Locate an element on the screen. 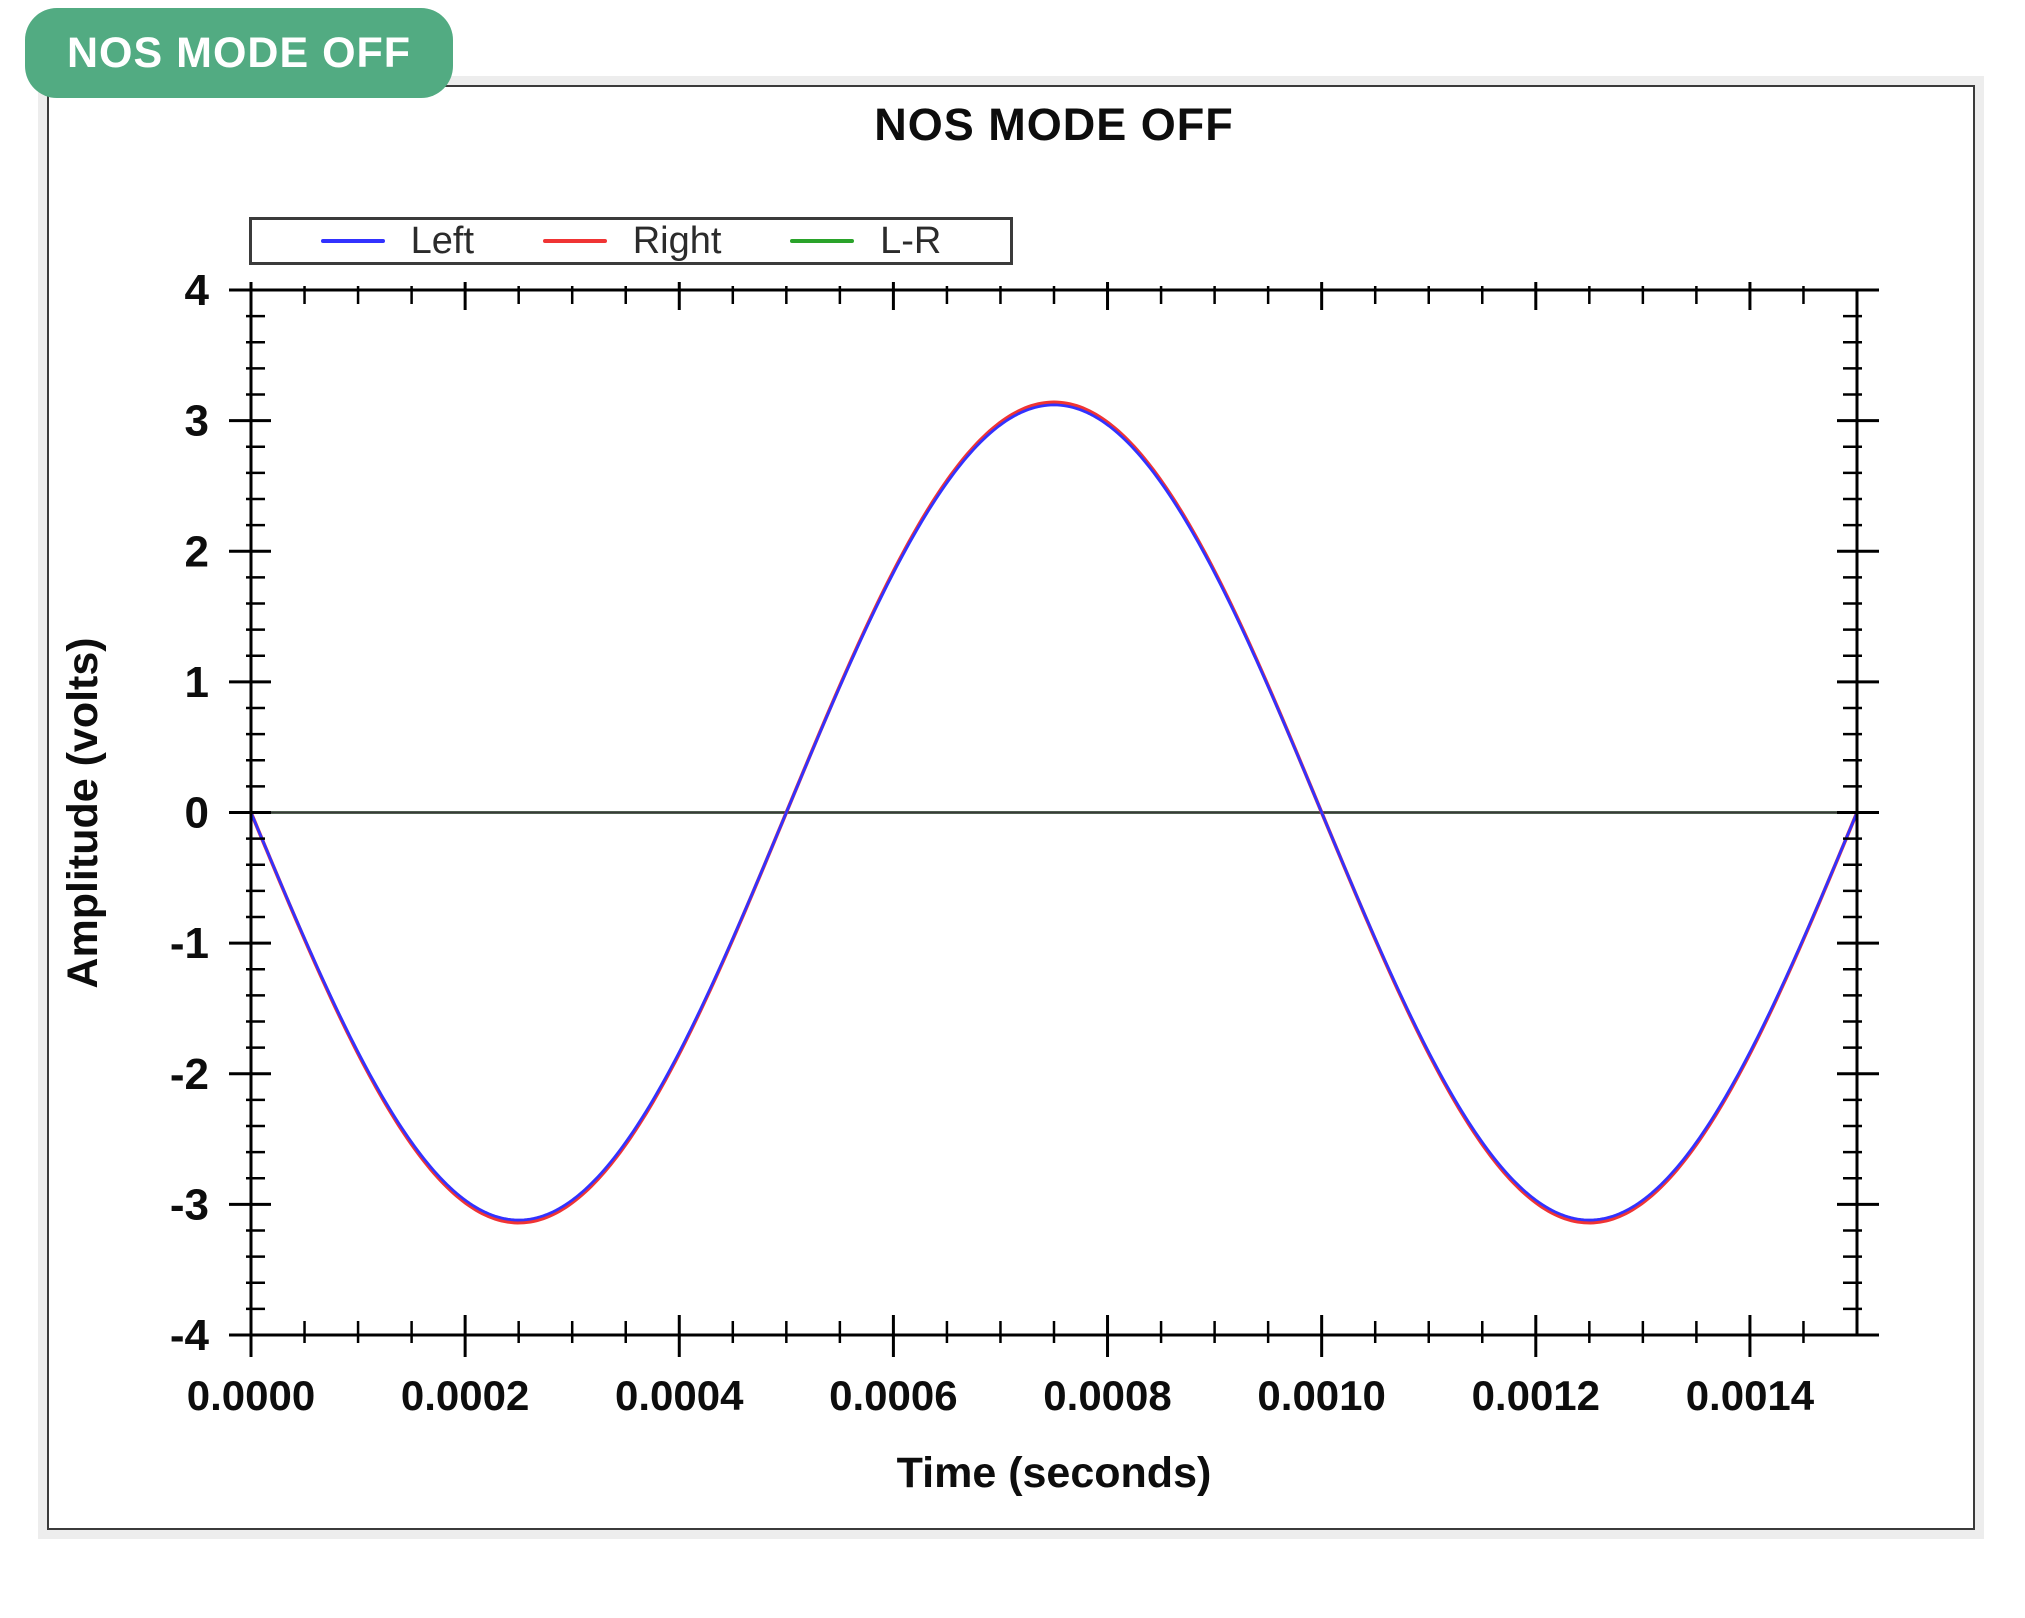 This screenshot has width=2025, height=1618. x-axis-title: Time (seconds) is located at coordinates (1054, 1473).